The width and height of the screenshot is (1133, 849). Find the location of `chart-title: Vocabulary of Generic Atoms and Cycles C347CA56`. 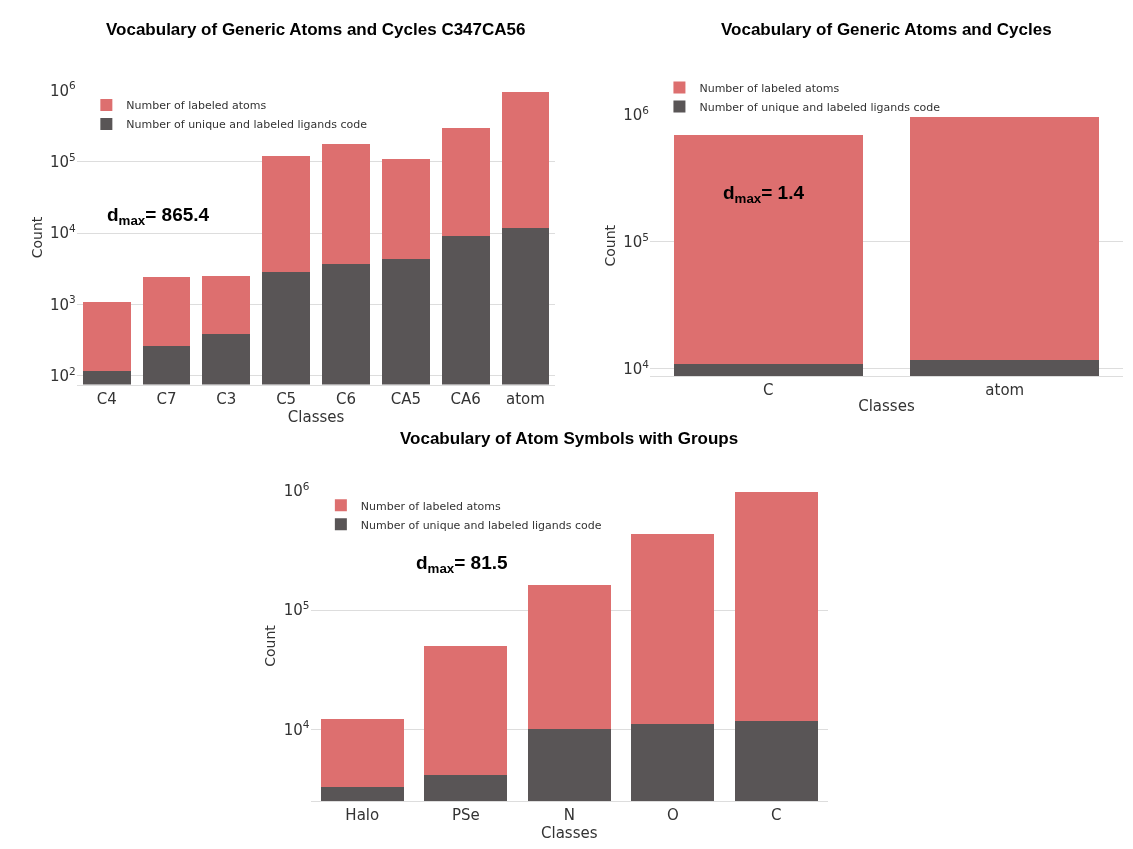

chart-title: Vocabulary of Generic Atoms and Cycles C347CA56 is located at coordinates (316, 29).